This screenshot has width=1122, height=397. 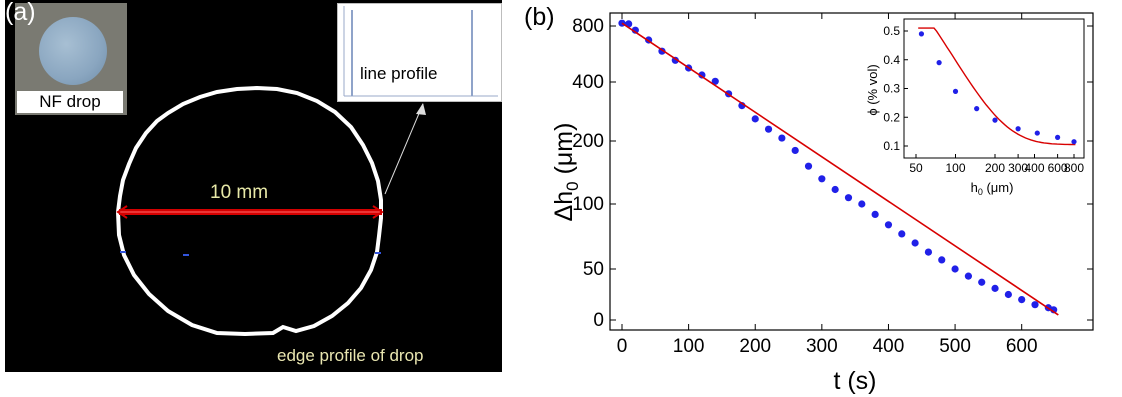 I want to click on x-tick-label: 400, so click(x=889, y=346).